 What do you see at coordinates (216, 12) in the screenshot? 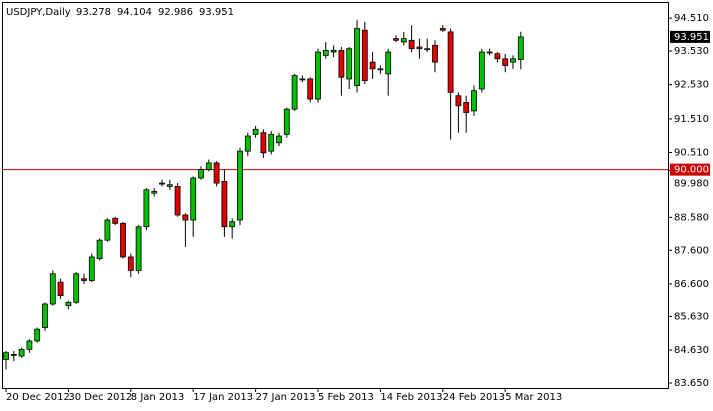
I see `header-value: 93.951` at bounding box center [216, 12].